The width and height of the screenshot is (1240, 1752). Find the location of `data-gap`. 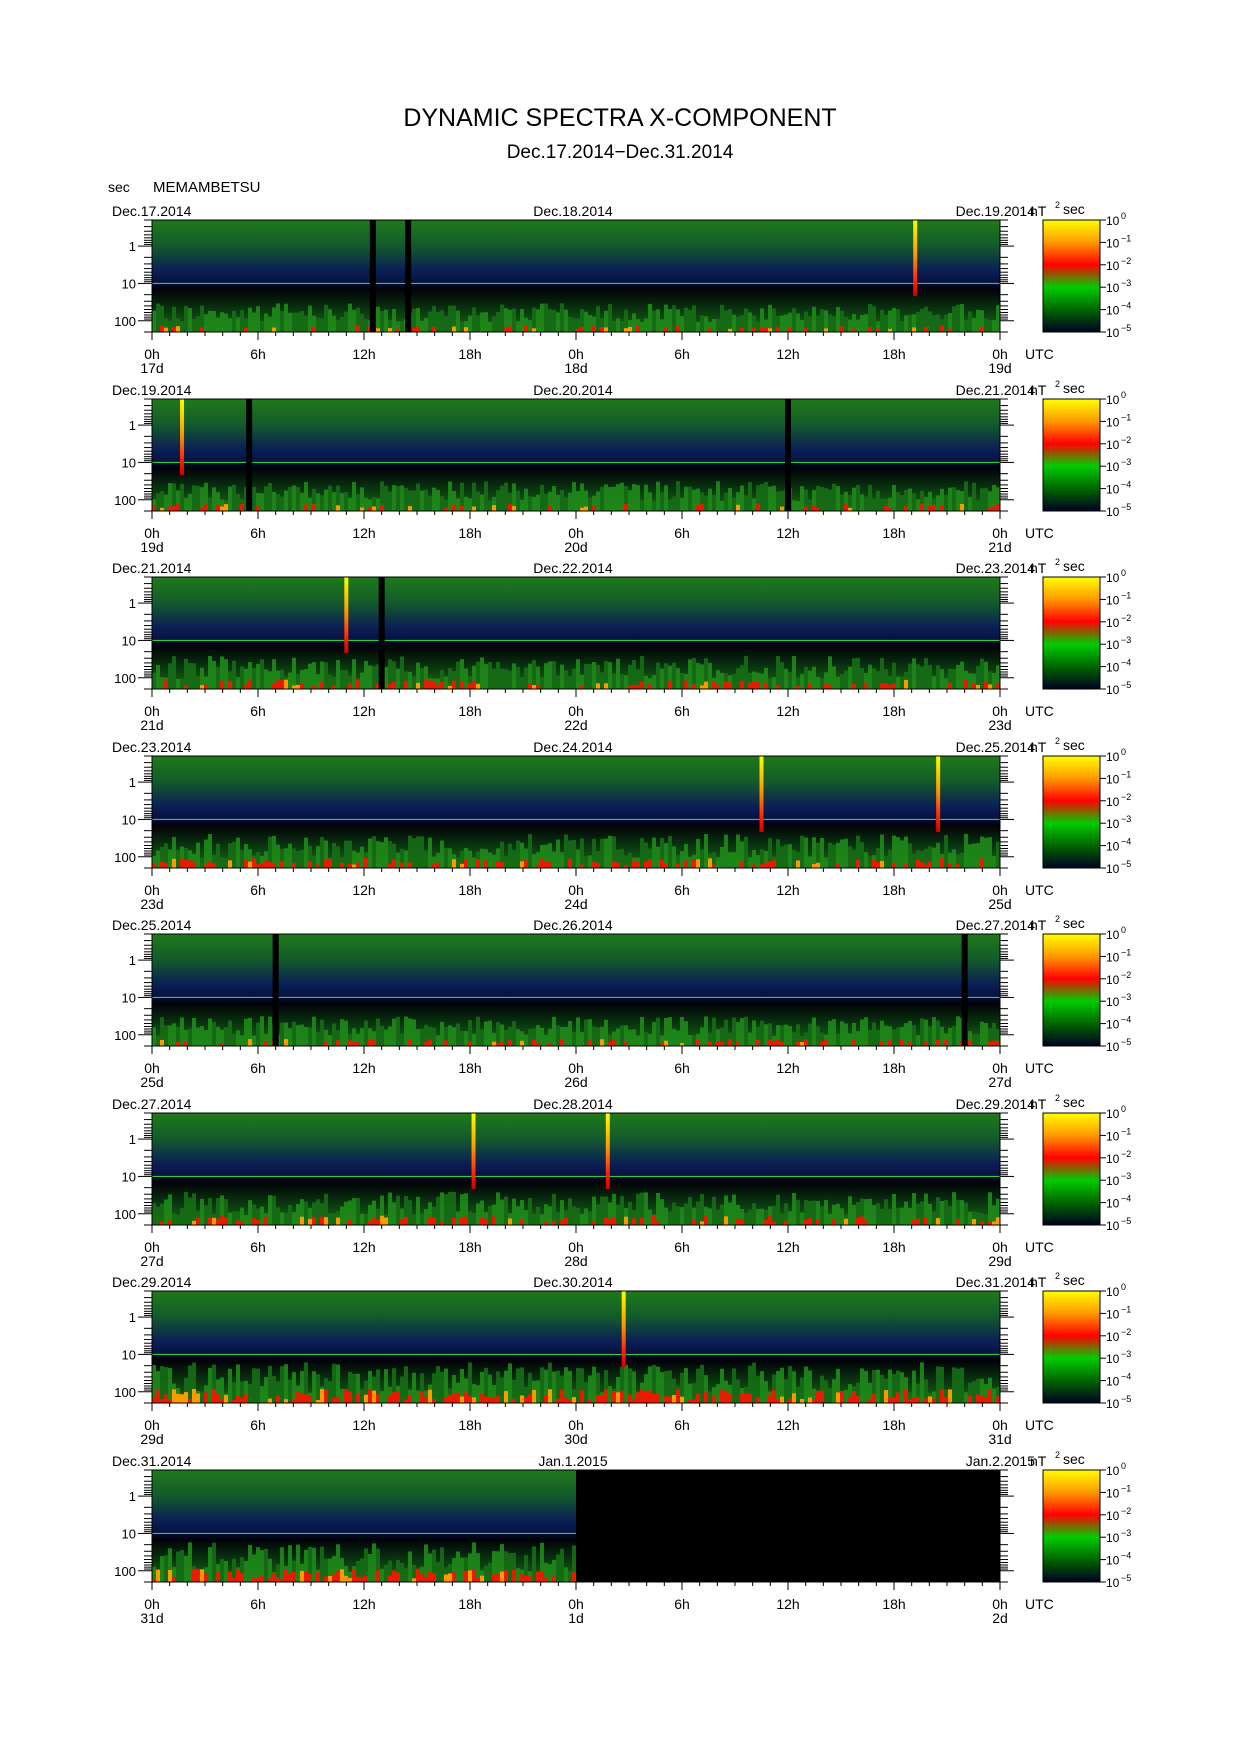

data-gap is located at coordinates (964, 990).